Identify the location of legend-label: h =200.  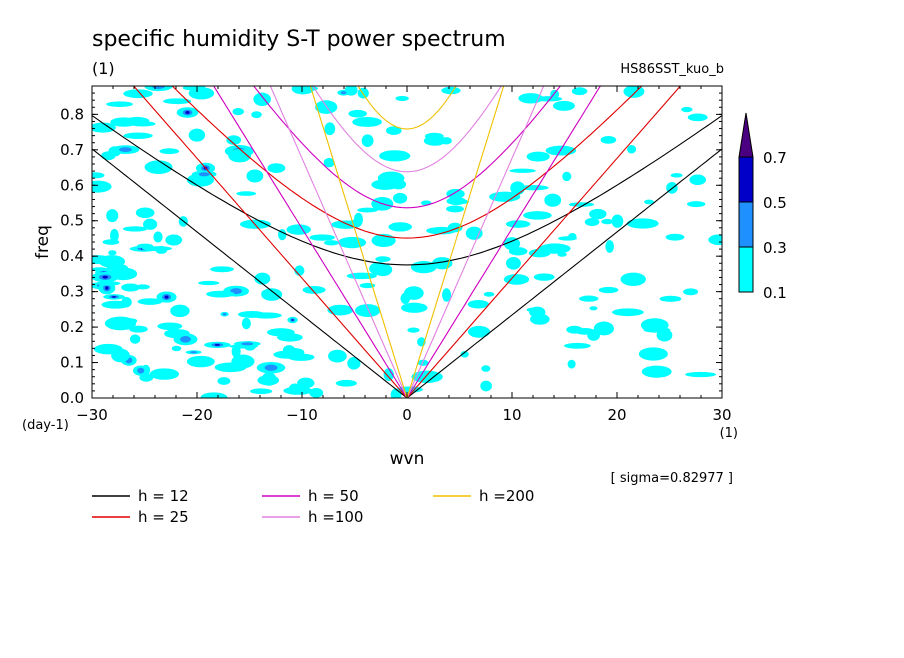
(506, 496).